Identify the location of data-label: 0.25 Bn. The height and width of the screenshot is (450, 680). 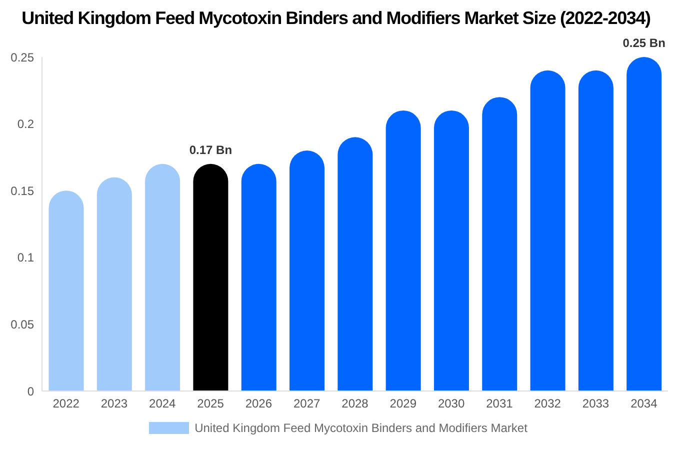
(644, 43).